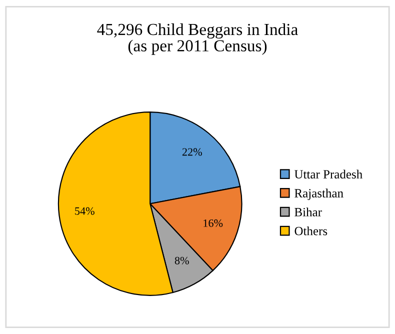 This screenshot has width=395, height=334. I want to click on legend-label: Rajasthan, so click(319, 194).